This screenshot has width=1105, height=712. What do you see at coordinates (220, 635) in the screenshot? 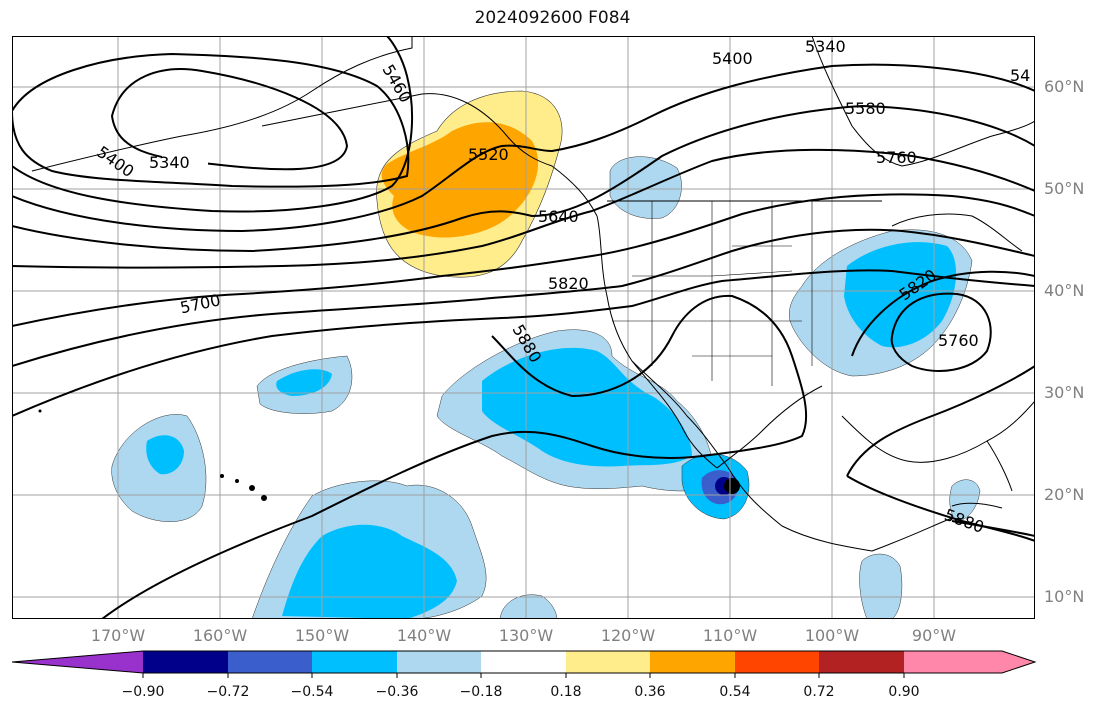
I see `lon-label-160w: 160°W` at bounding box center [220, 635].